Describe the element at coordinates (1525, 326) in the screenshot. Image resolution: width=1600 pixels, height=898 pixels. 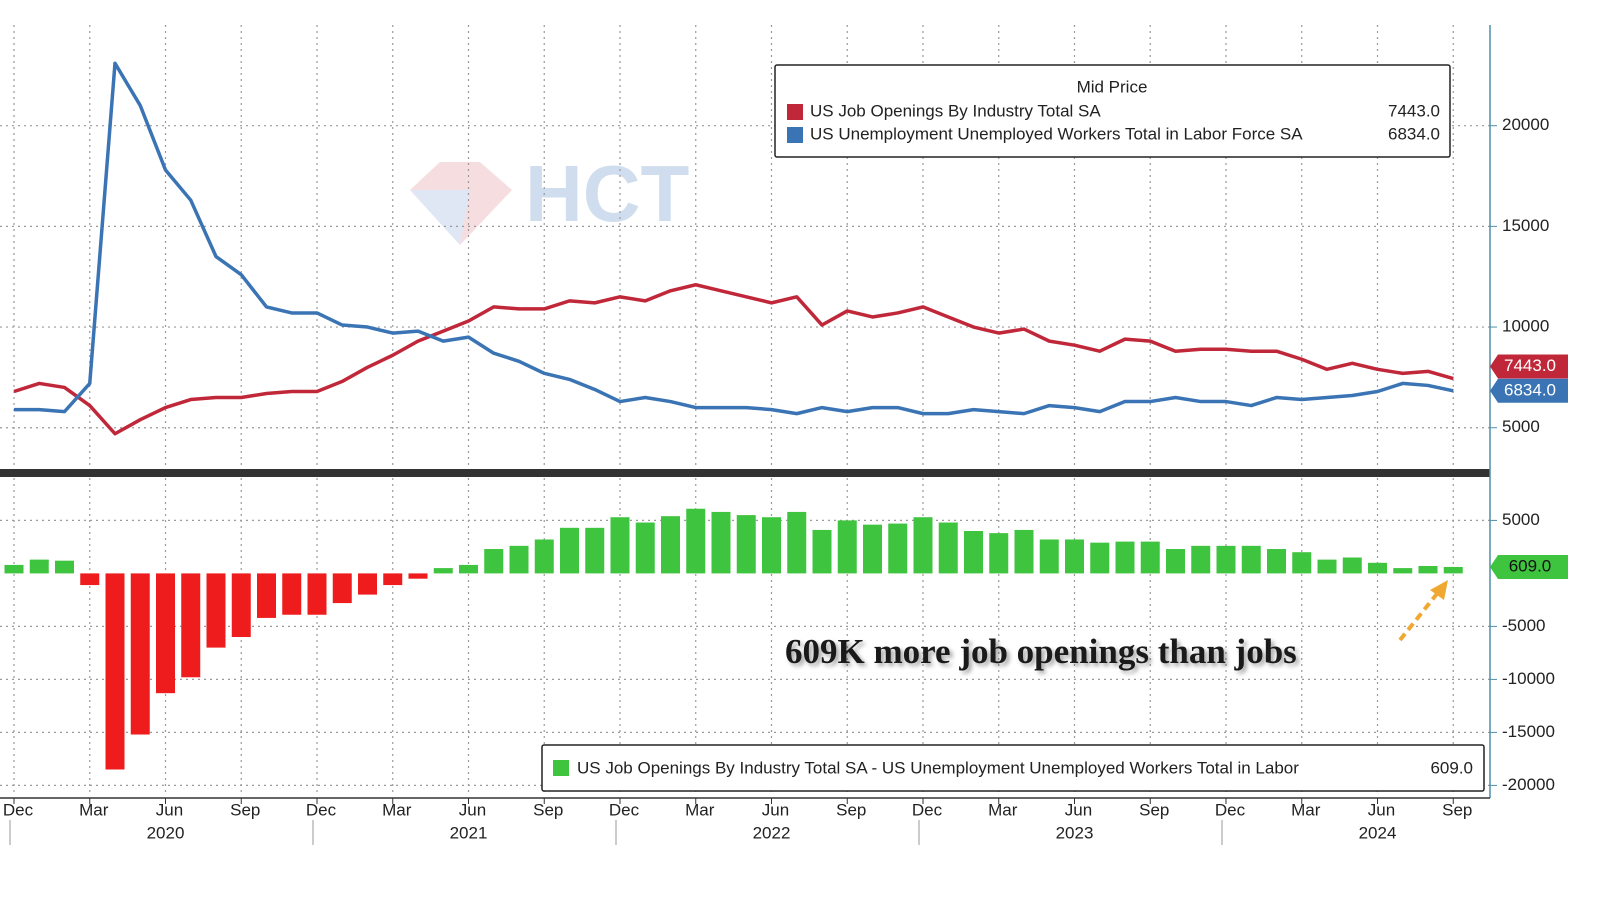
I see `y-tick-label: 10000` at that location.